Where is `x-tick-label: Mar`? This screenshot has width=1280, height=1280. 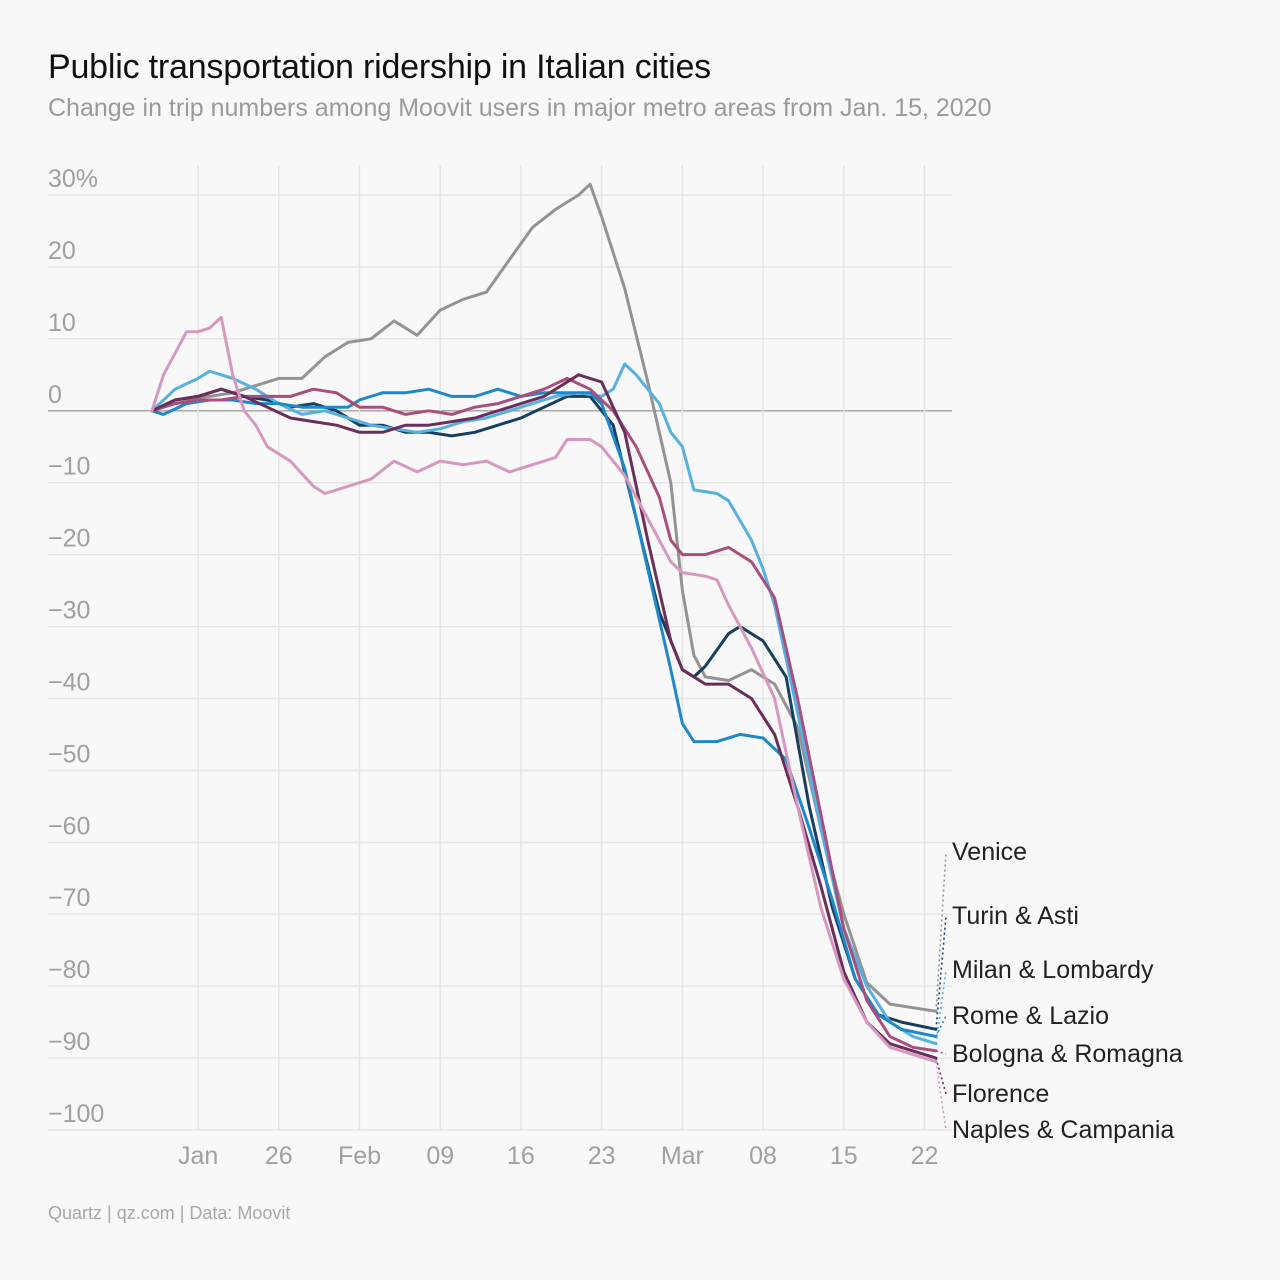 x-tick-label: Mar is located at coordinates (682, 1156).